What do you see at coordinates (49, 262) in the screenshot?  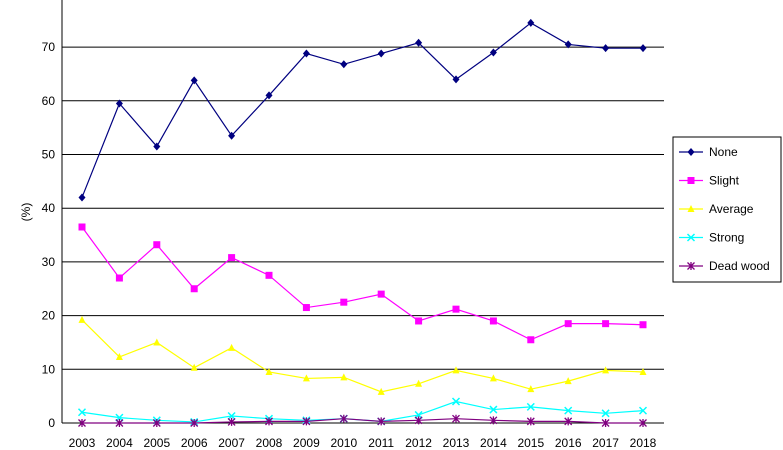 I see `y-tick-label: 30` at bounding box center [49, 262].